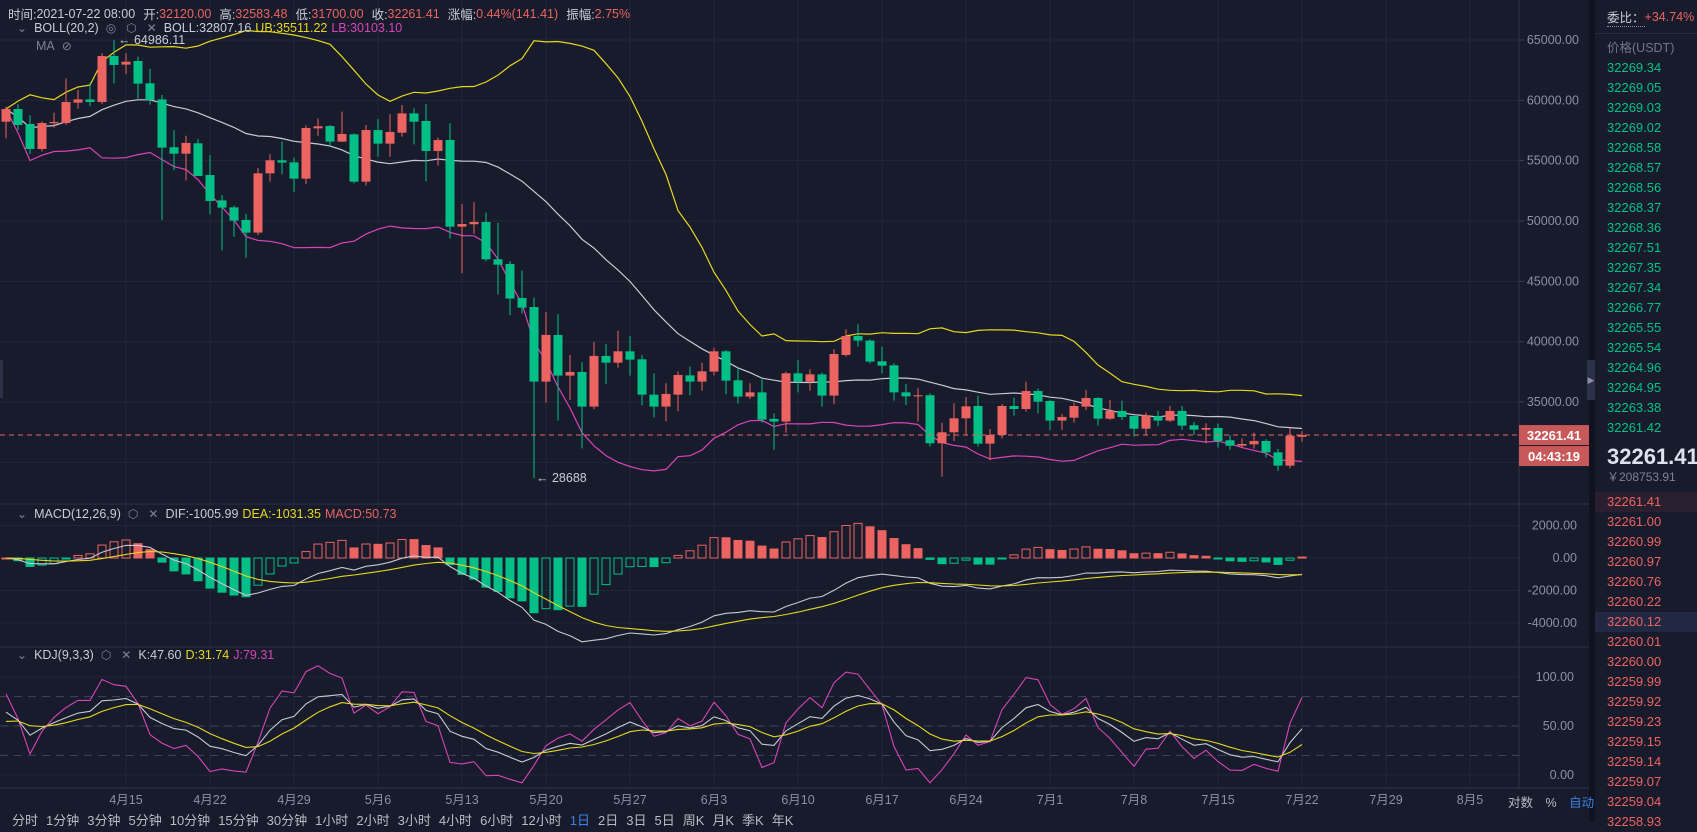 The width and height of the screenshot is (1697, 832). What do you see at coordinates (1634, 87) in the screenshot?
I see `ask-row: 32269.05` at bounding box center [1634, 87].